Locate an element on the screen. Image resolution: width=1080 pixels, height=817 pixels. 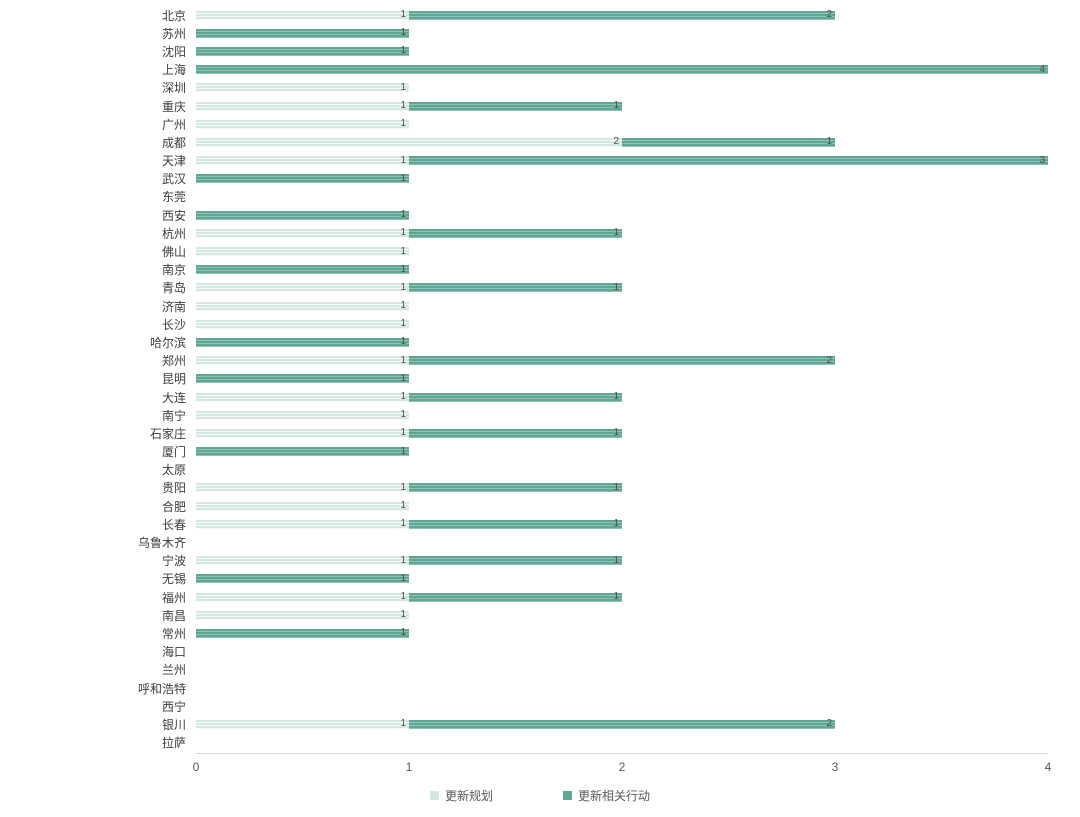
category-label: 长沙 is located at coordinates (173, 324).